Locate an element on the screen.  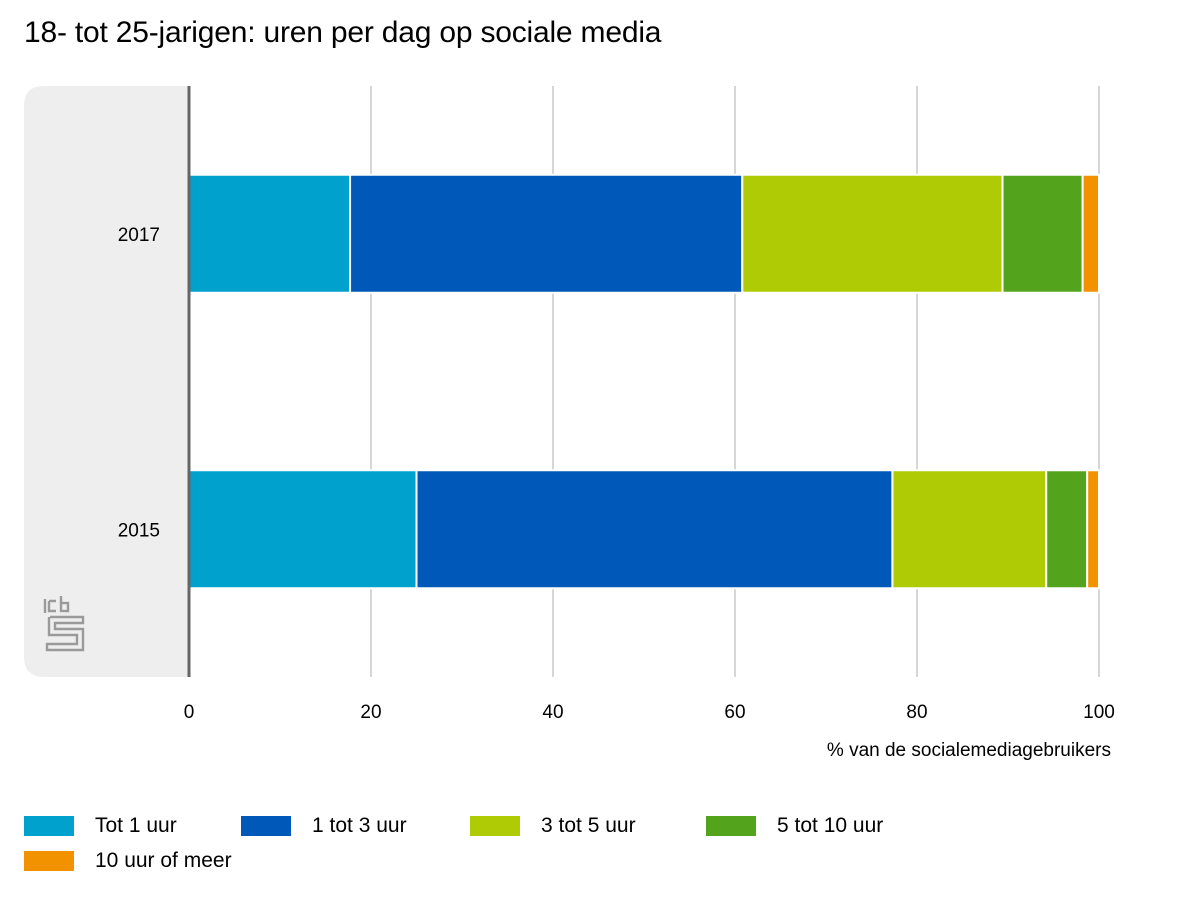
bar-segment: 5 tot 10 uur 2017: 8.8 is located at coordinates (1042, 233).